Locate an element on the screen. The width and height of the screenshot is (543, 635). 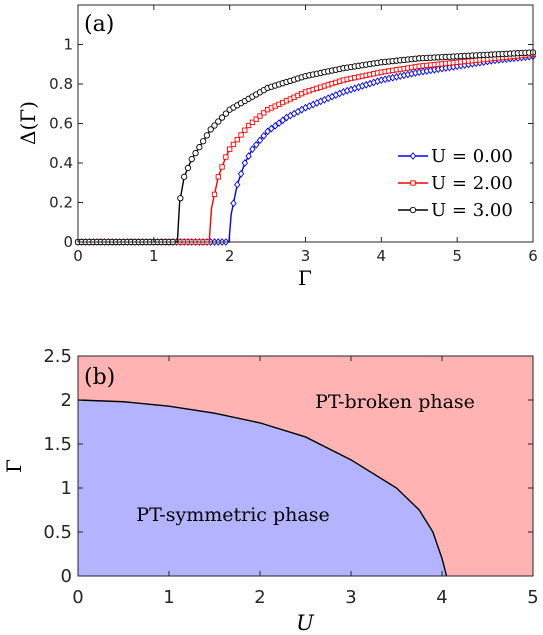
panel-b-xlabel: U is located at coordinates (305, 623).